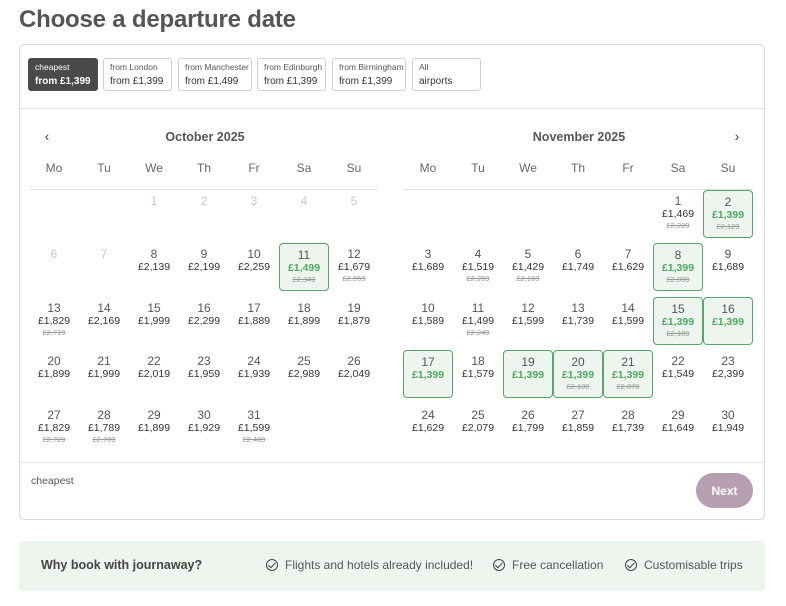 This screenshot has width=786, height=606. Describe the element at coordinates (54, 374) in the screenshot. I see `calendar-day-oct-20: 20 £1,899` at that location.